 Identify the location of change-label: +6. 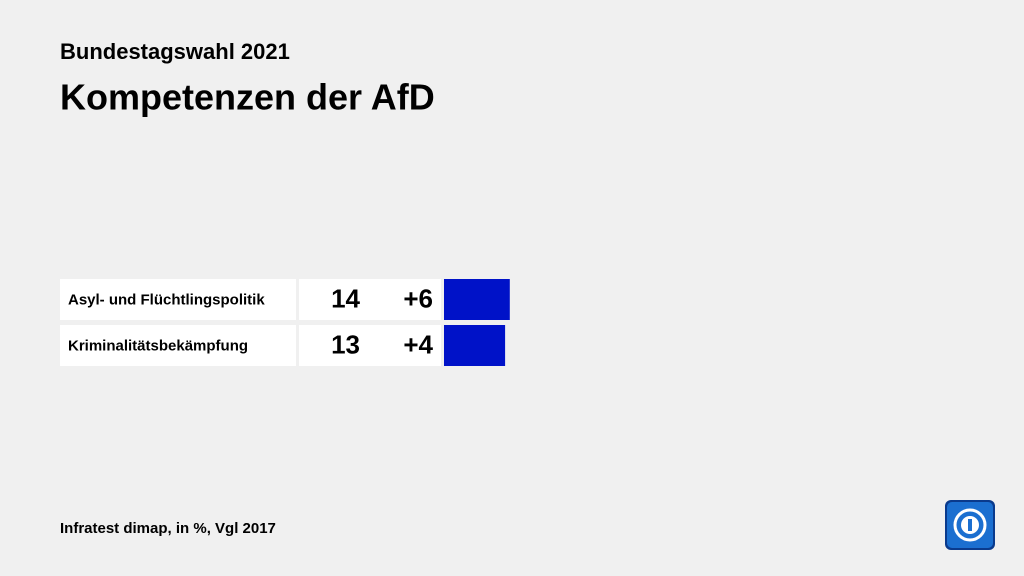
(418, 298).